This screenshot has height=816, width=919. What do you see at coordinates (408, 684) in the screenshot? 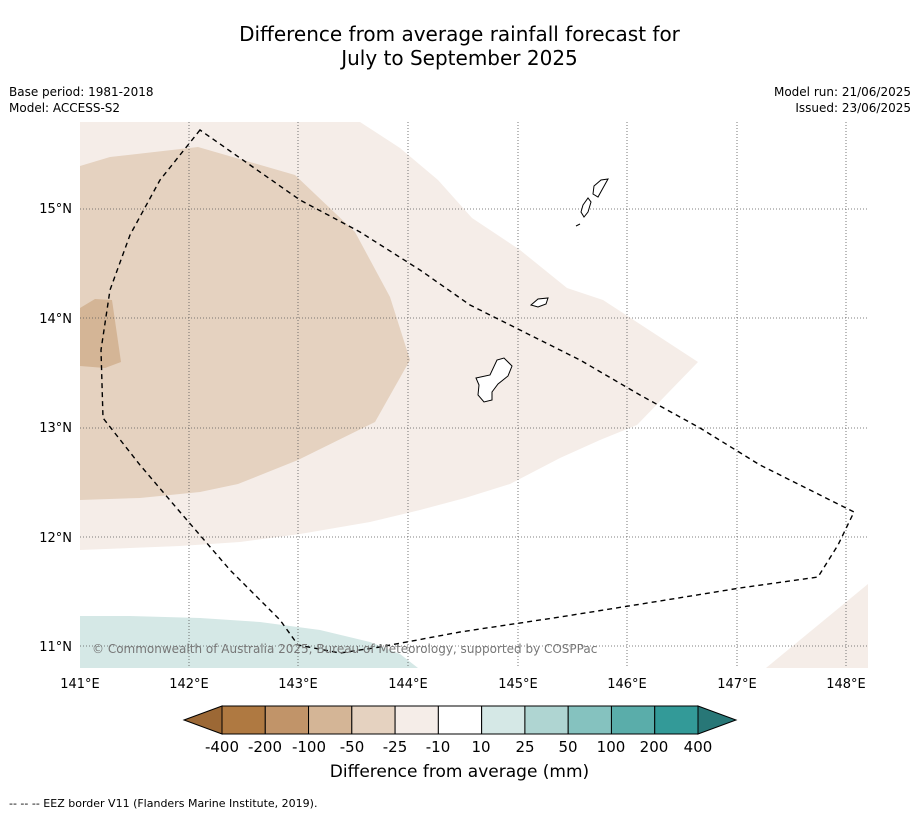
I see `lon-label-144e: 144°E` at bounding box center [408, 684].